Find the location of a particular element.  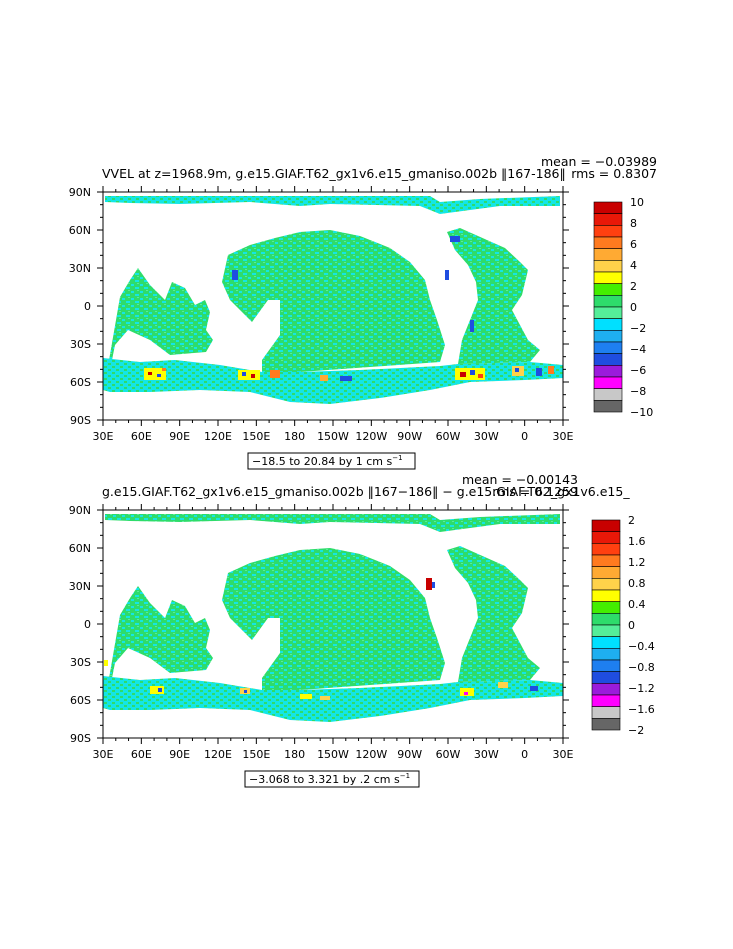

colorbar-label: 4 is located at coordinates (633, 265).